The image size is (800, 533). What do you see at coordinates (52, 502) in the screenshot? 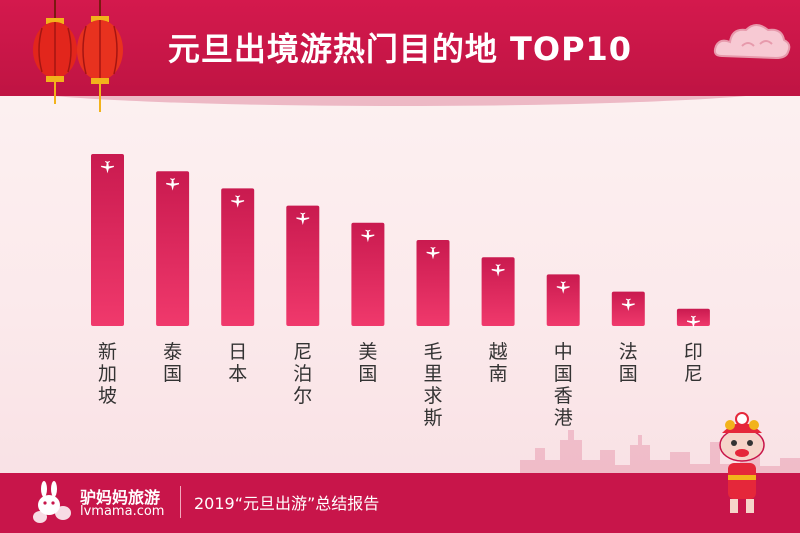
I see `donkey-logo-icon` at bounding box center [52, 502].